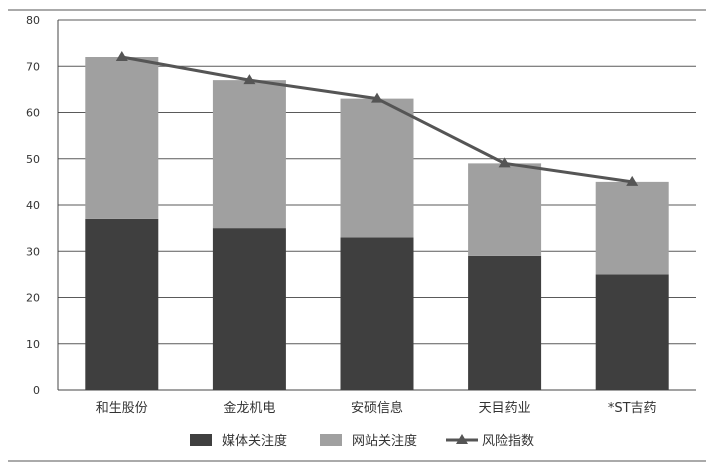 Image resolution: width=713 pixels, height=471 pixels. Describe the element at coordinates (33, 251) in the screenshot. I see `y-tick-label: 30` at that location.